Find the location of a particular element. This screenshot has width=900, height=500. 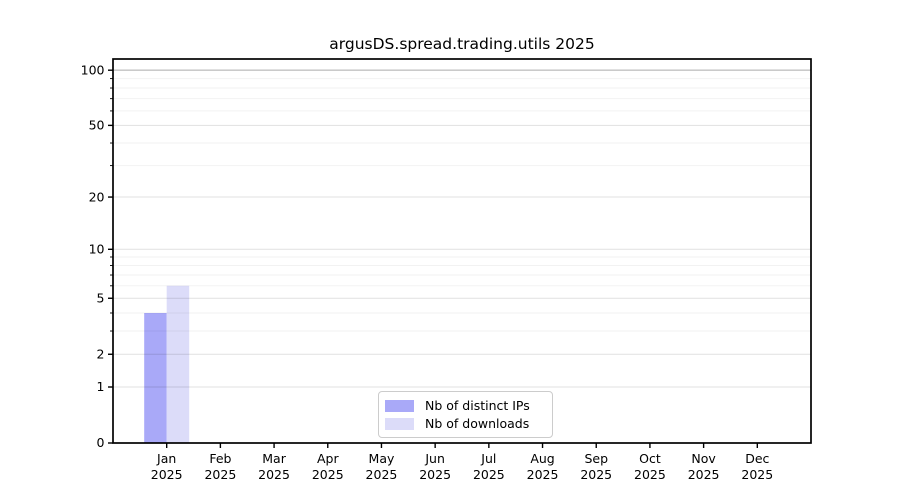

chart-title: argusDS.spread.trading.utils 2025 is located at coordinates (462, 44).